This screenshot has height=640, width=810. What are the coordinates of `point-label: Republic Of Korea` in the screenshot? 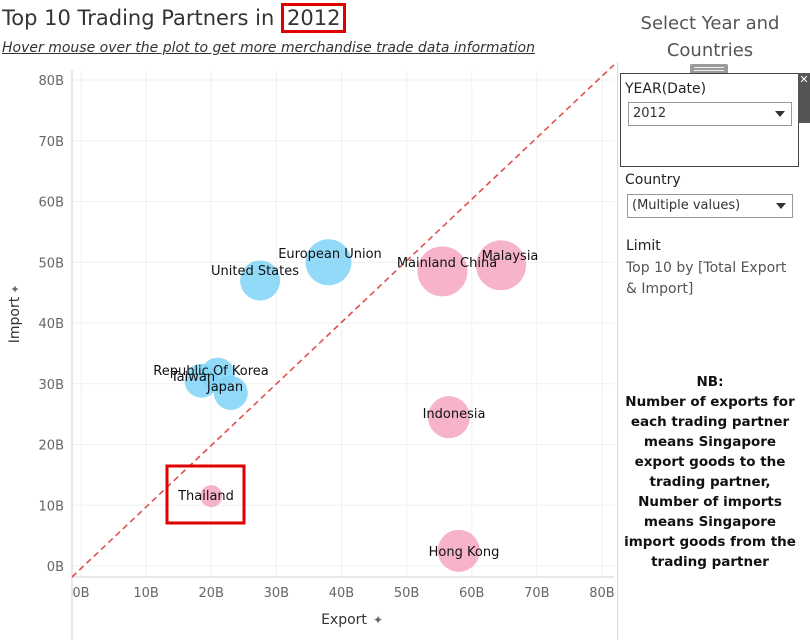 It's located at (211, 371).